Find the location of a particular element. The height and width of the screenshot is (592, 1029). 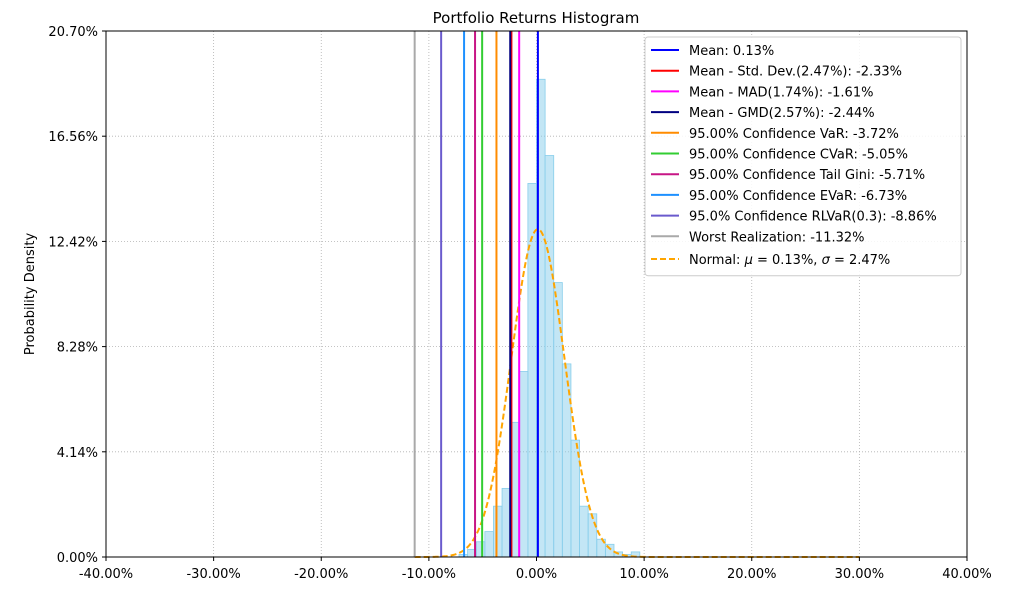

legend-label: Mean - GMD(2.57%): -2.44% is located at coordinates (782, 113).